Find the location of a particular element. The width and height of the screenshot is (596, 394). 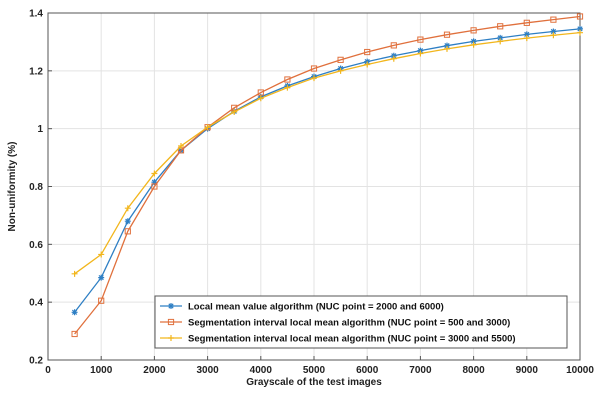

x-tick-label: 2000 is located at coordinates (154, 370).